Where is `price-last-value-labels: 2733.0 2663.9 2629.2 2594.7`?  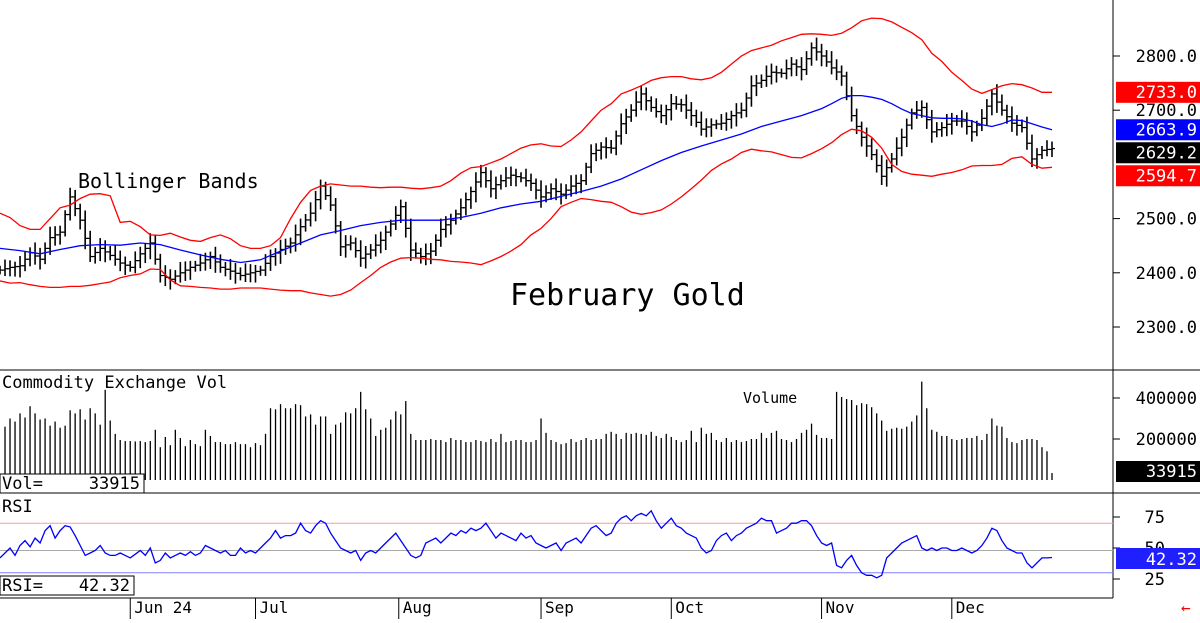 price-last-value-labels: 2733.0 2663.9 2629.2 2594.7 is located at coordinates (1158, 134).